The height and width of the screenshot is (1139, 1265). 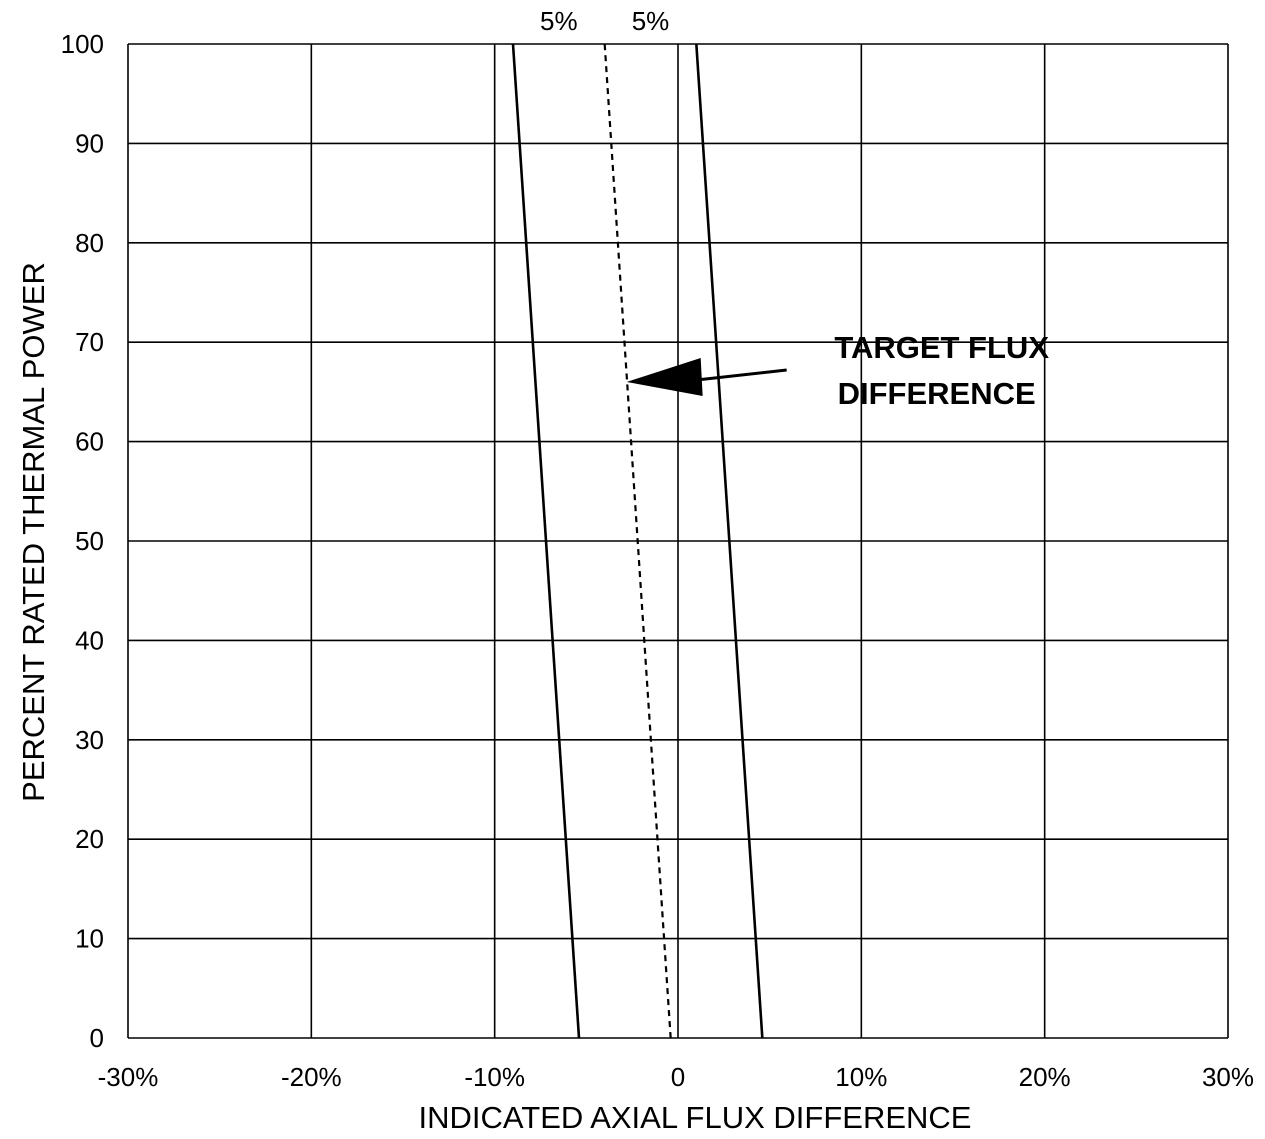 What do you see at coordinates (82, 44) in the screenshot?
I see `y-tick-label: 100` at bounding box center [82, 44].